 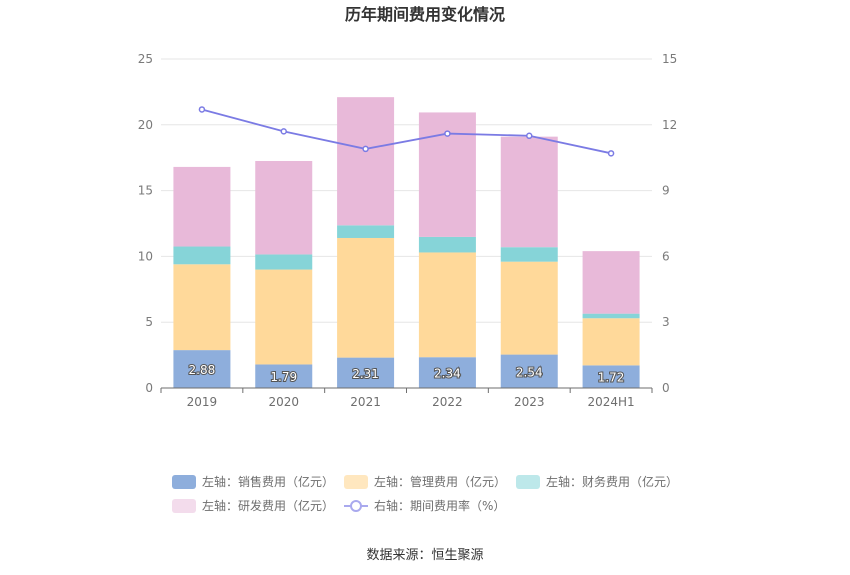 I want to click on bar-data-label: 2.34, so click(x=447, y=374).